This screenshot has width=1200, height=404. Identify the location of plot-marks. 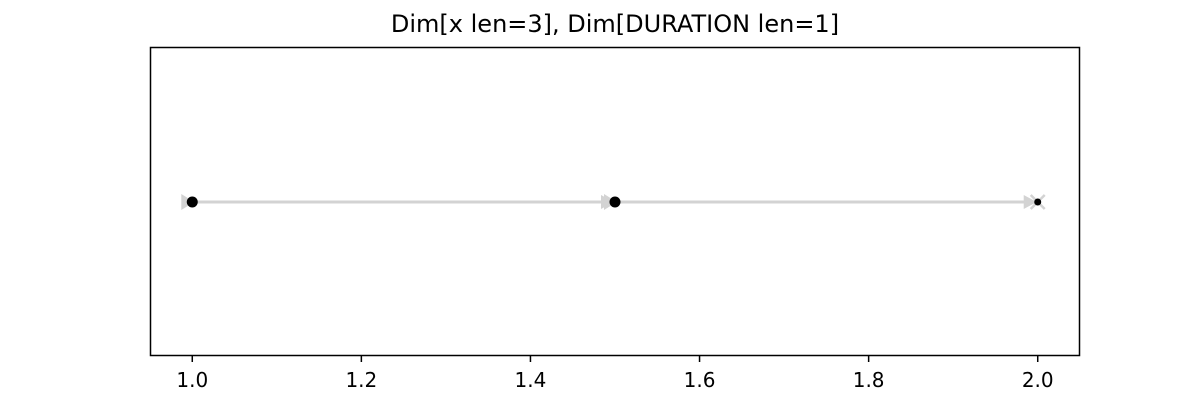
(613, 202).